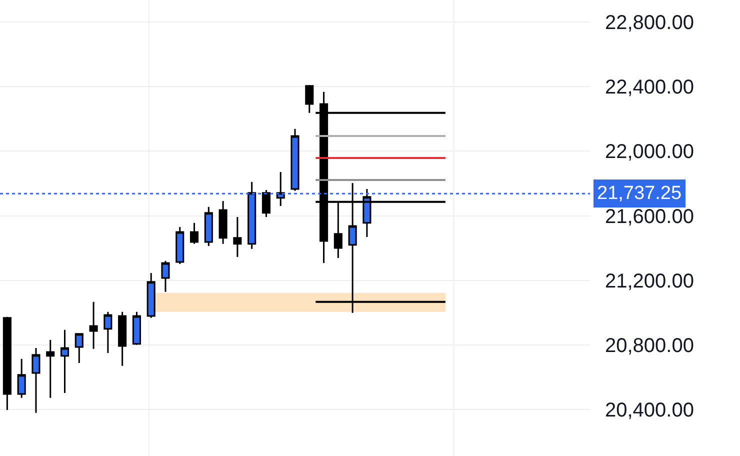 This screenshot has width=740, height=456. I want to click on y-tick-label: 22,400.00, so click(649, 87).